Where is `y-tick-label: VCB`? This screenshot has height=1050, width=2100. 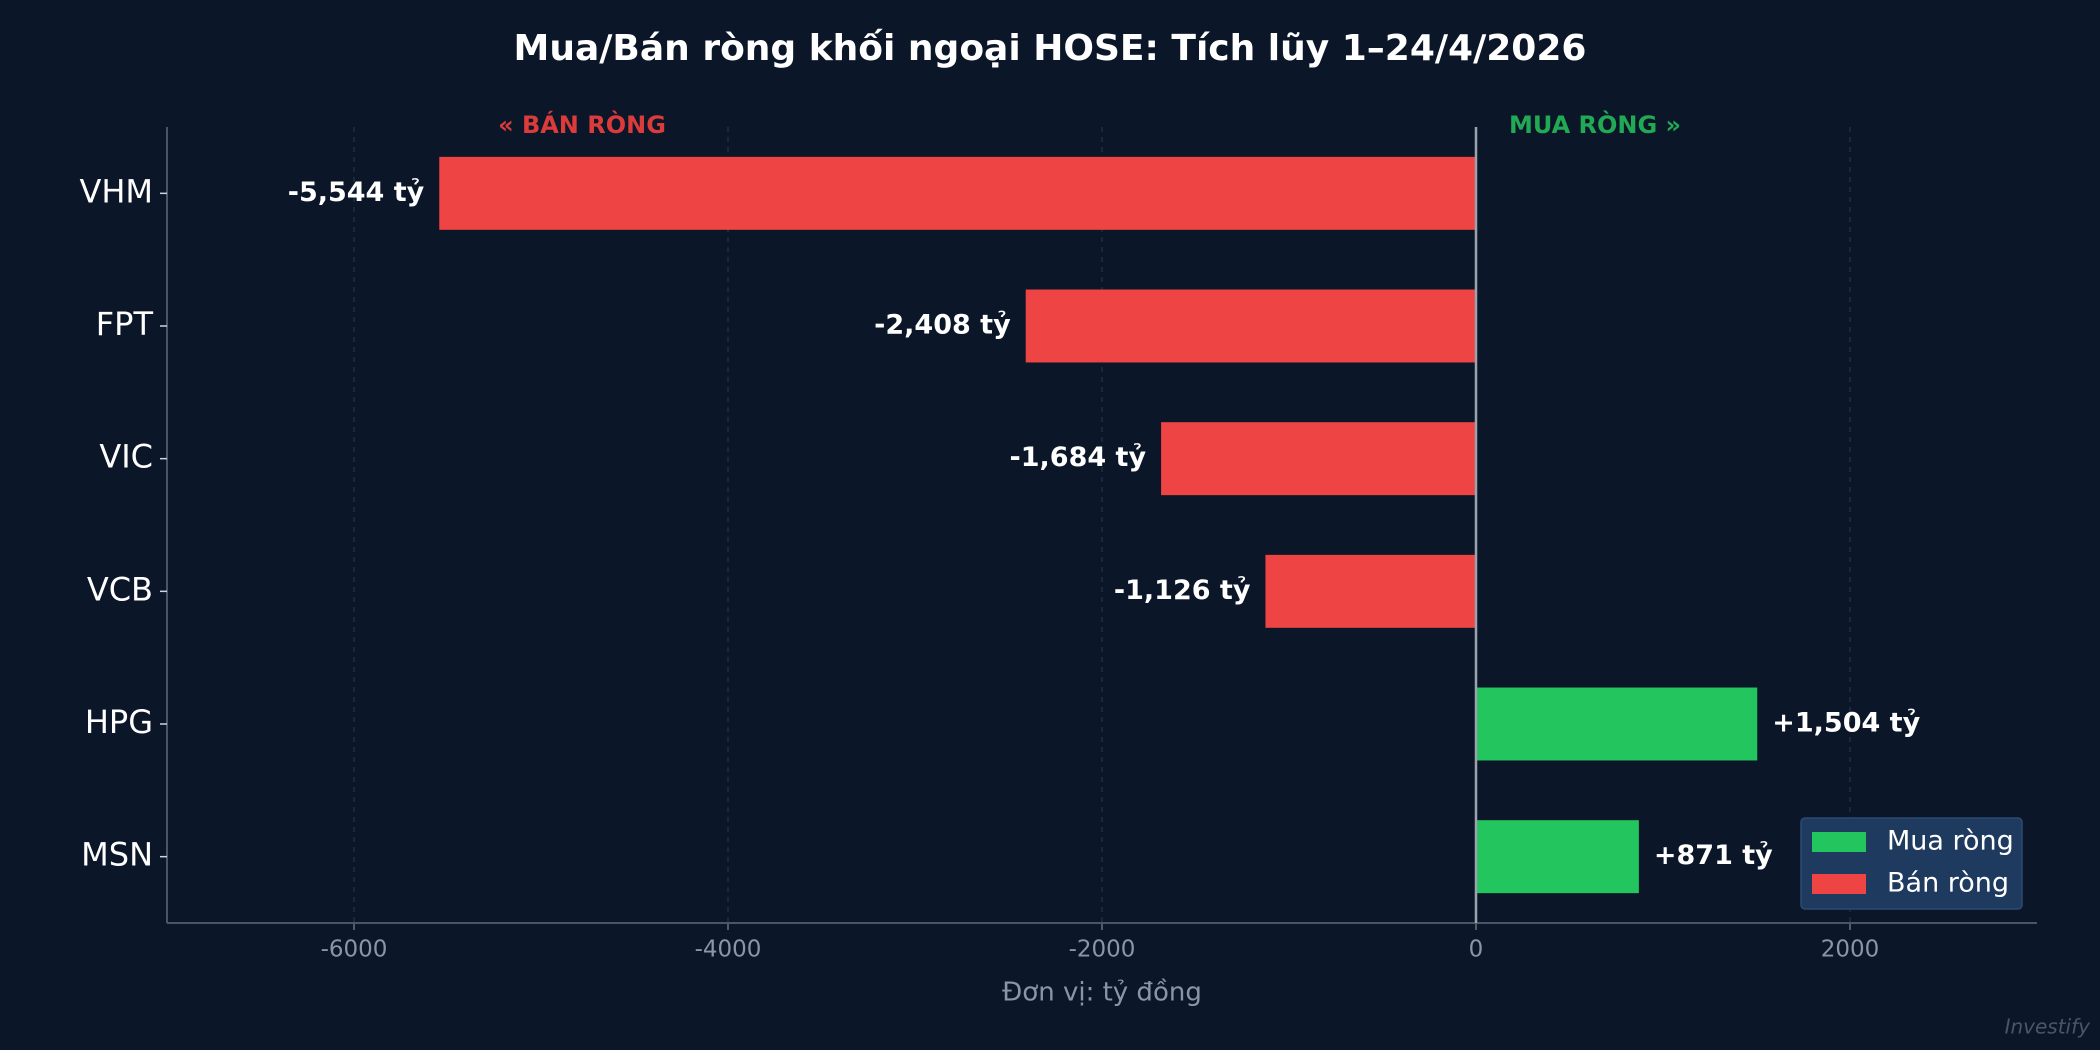
y-tick-label: VCB is located at coordinates (120, 589).